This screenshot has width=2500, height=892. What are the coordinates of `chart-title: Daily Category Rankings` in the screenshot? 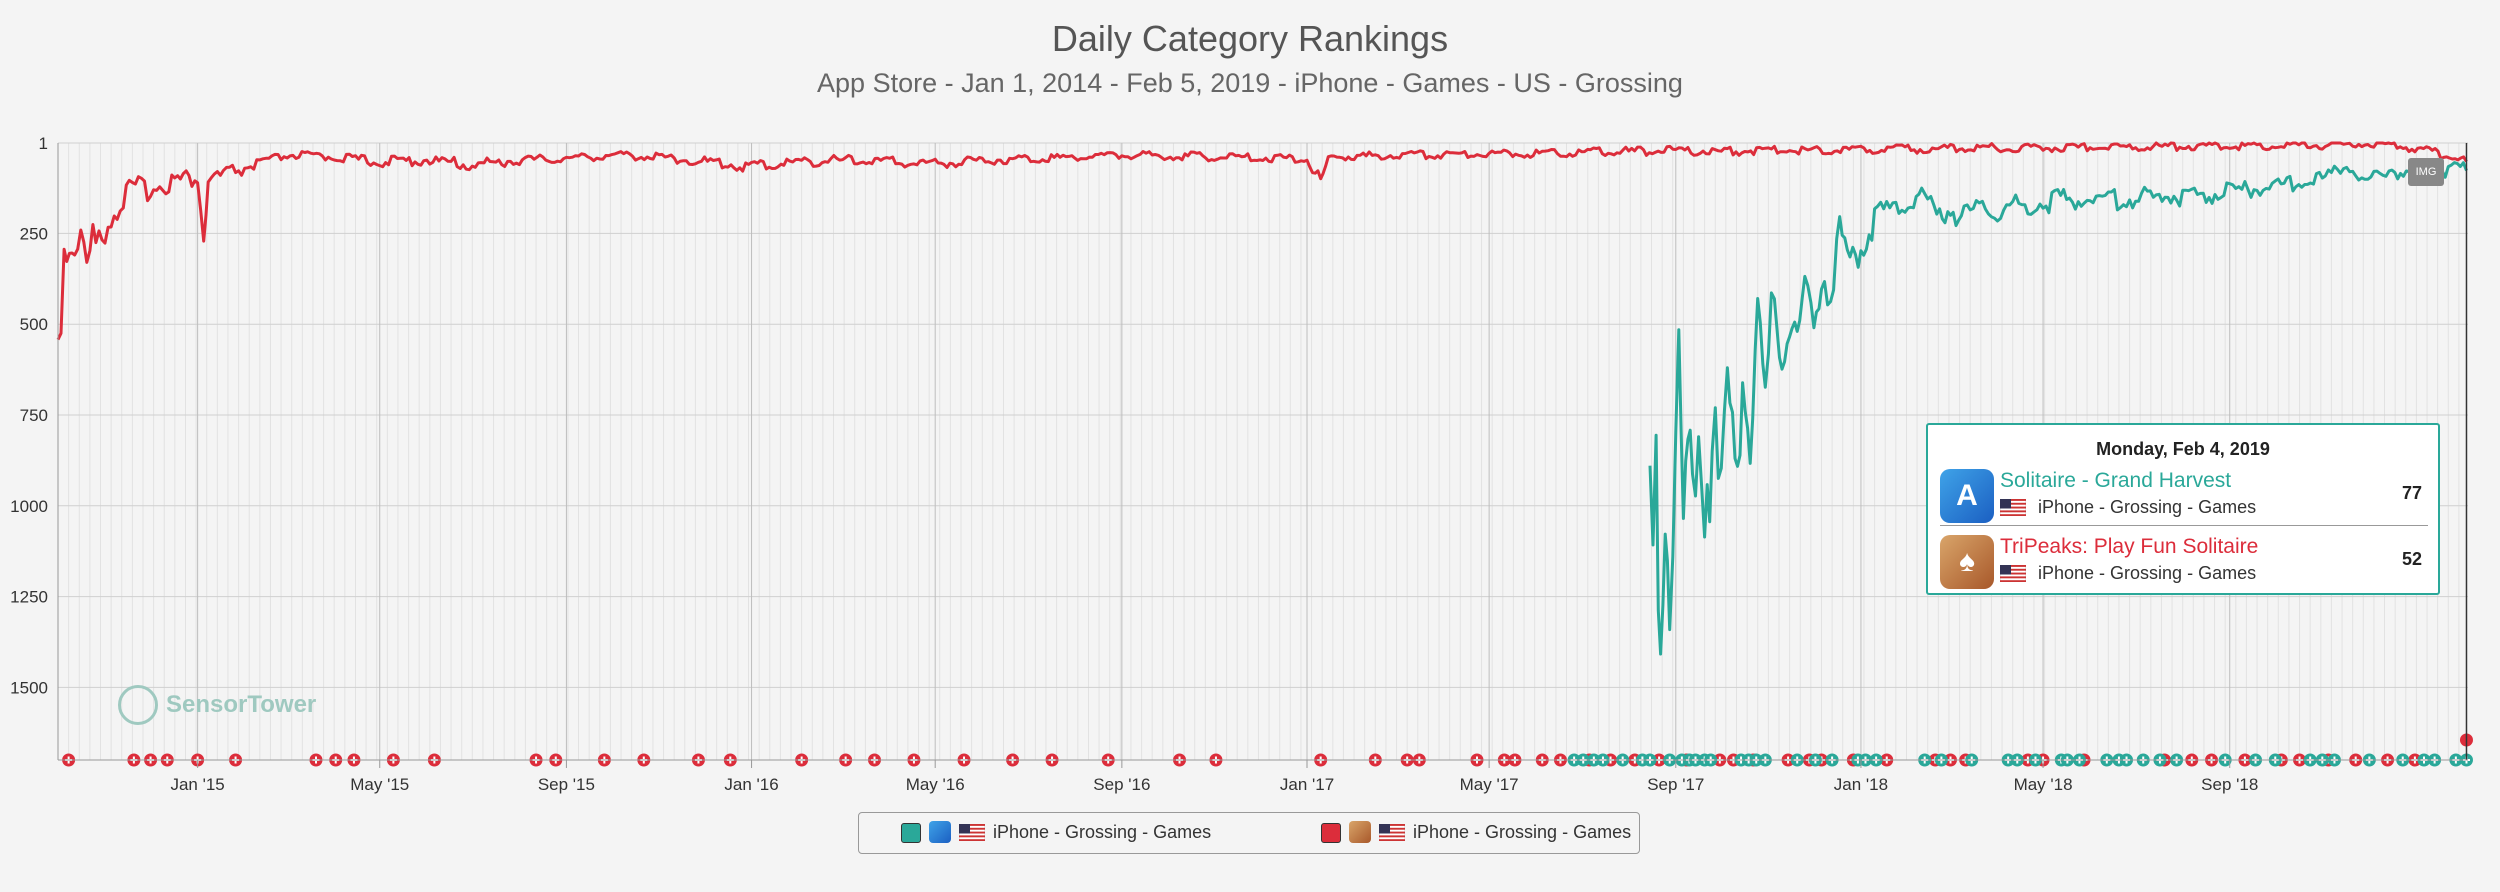 It's located at (1250, 38).